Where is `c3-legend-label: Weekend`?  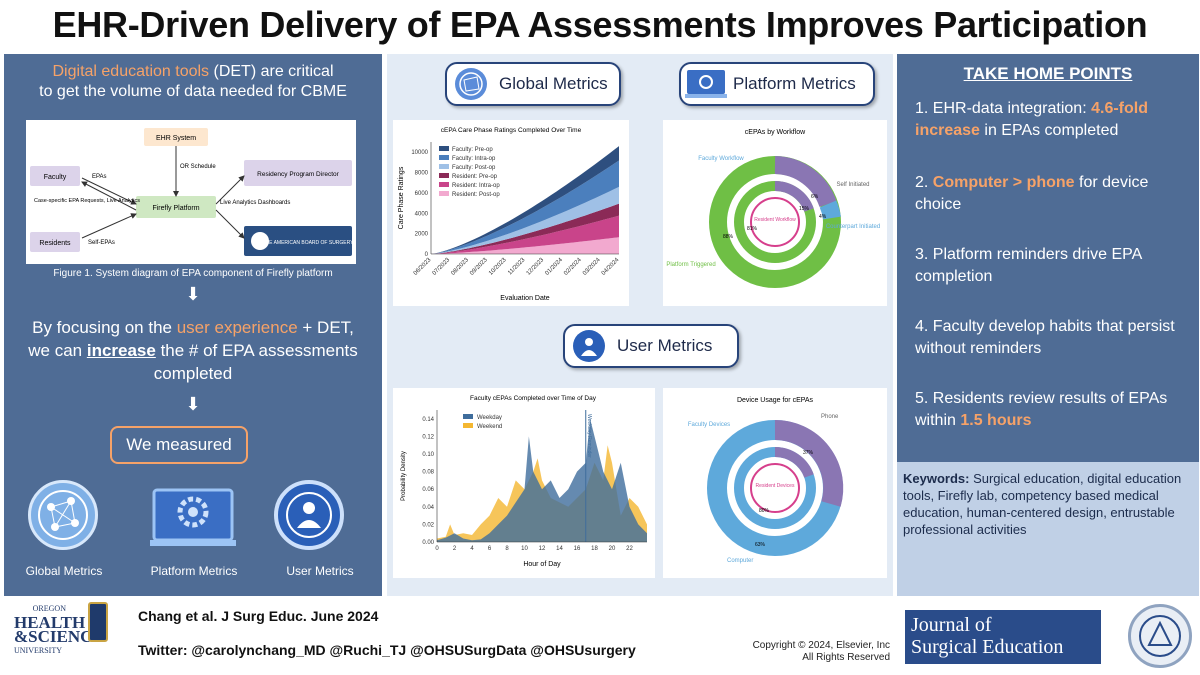
c3-legend-label: Weekend is located at coordinates (489, 427).